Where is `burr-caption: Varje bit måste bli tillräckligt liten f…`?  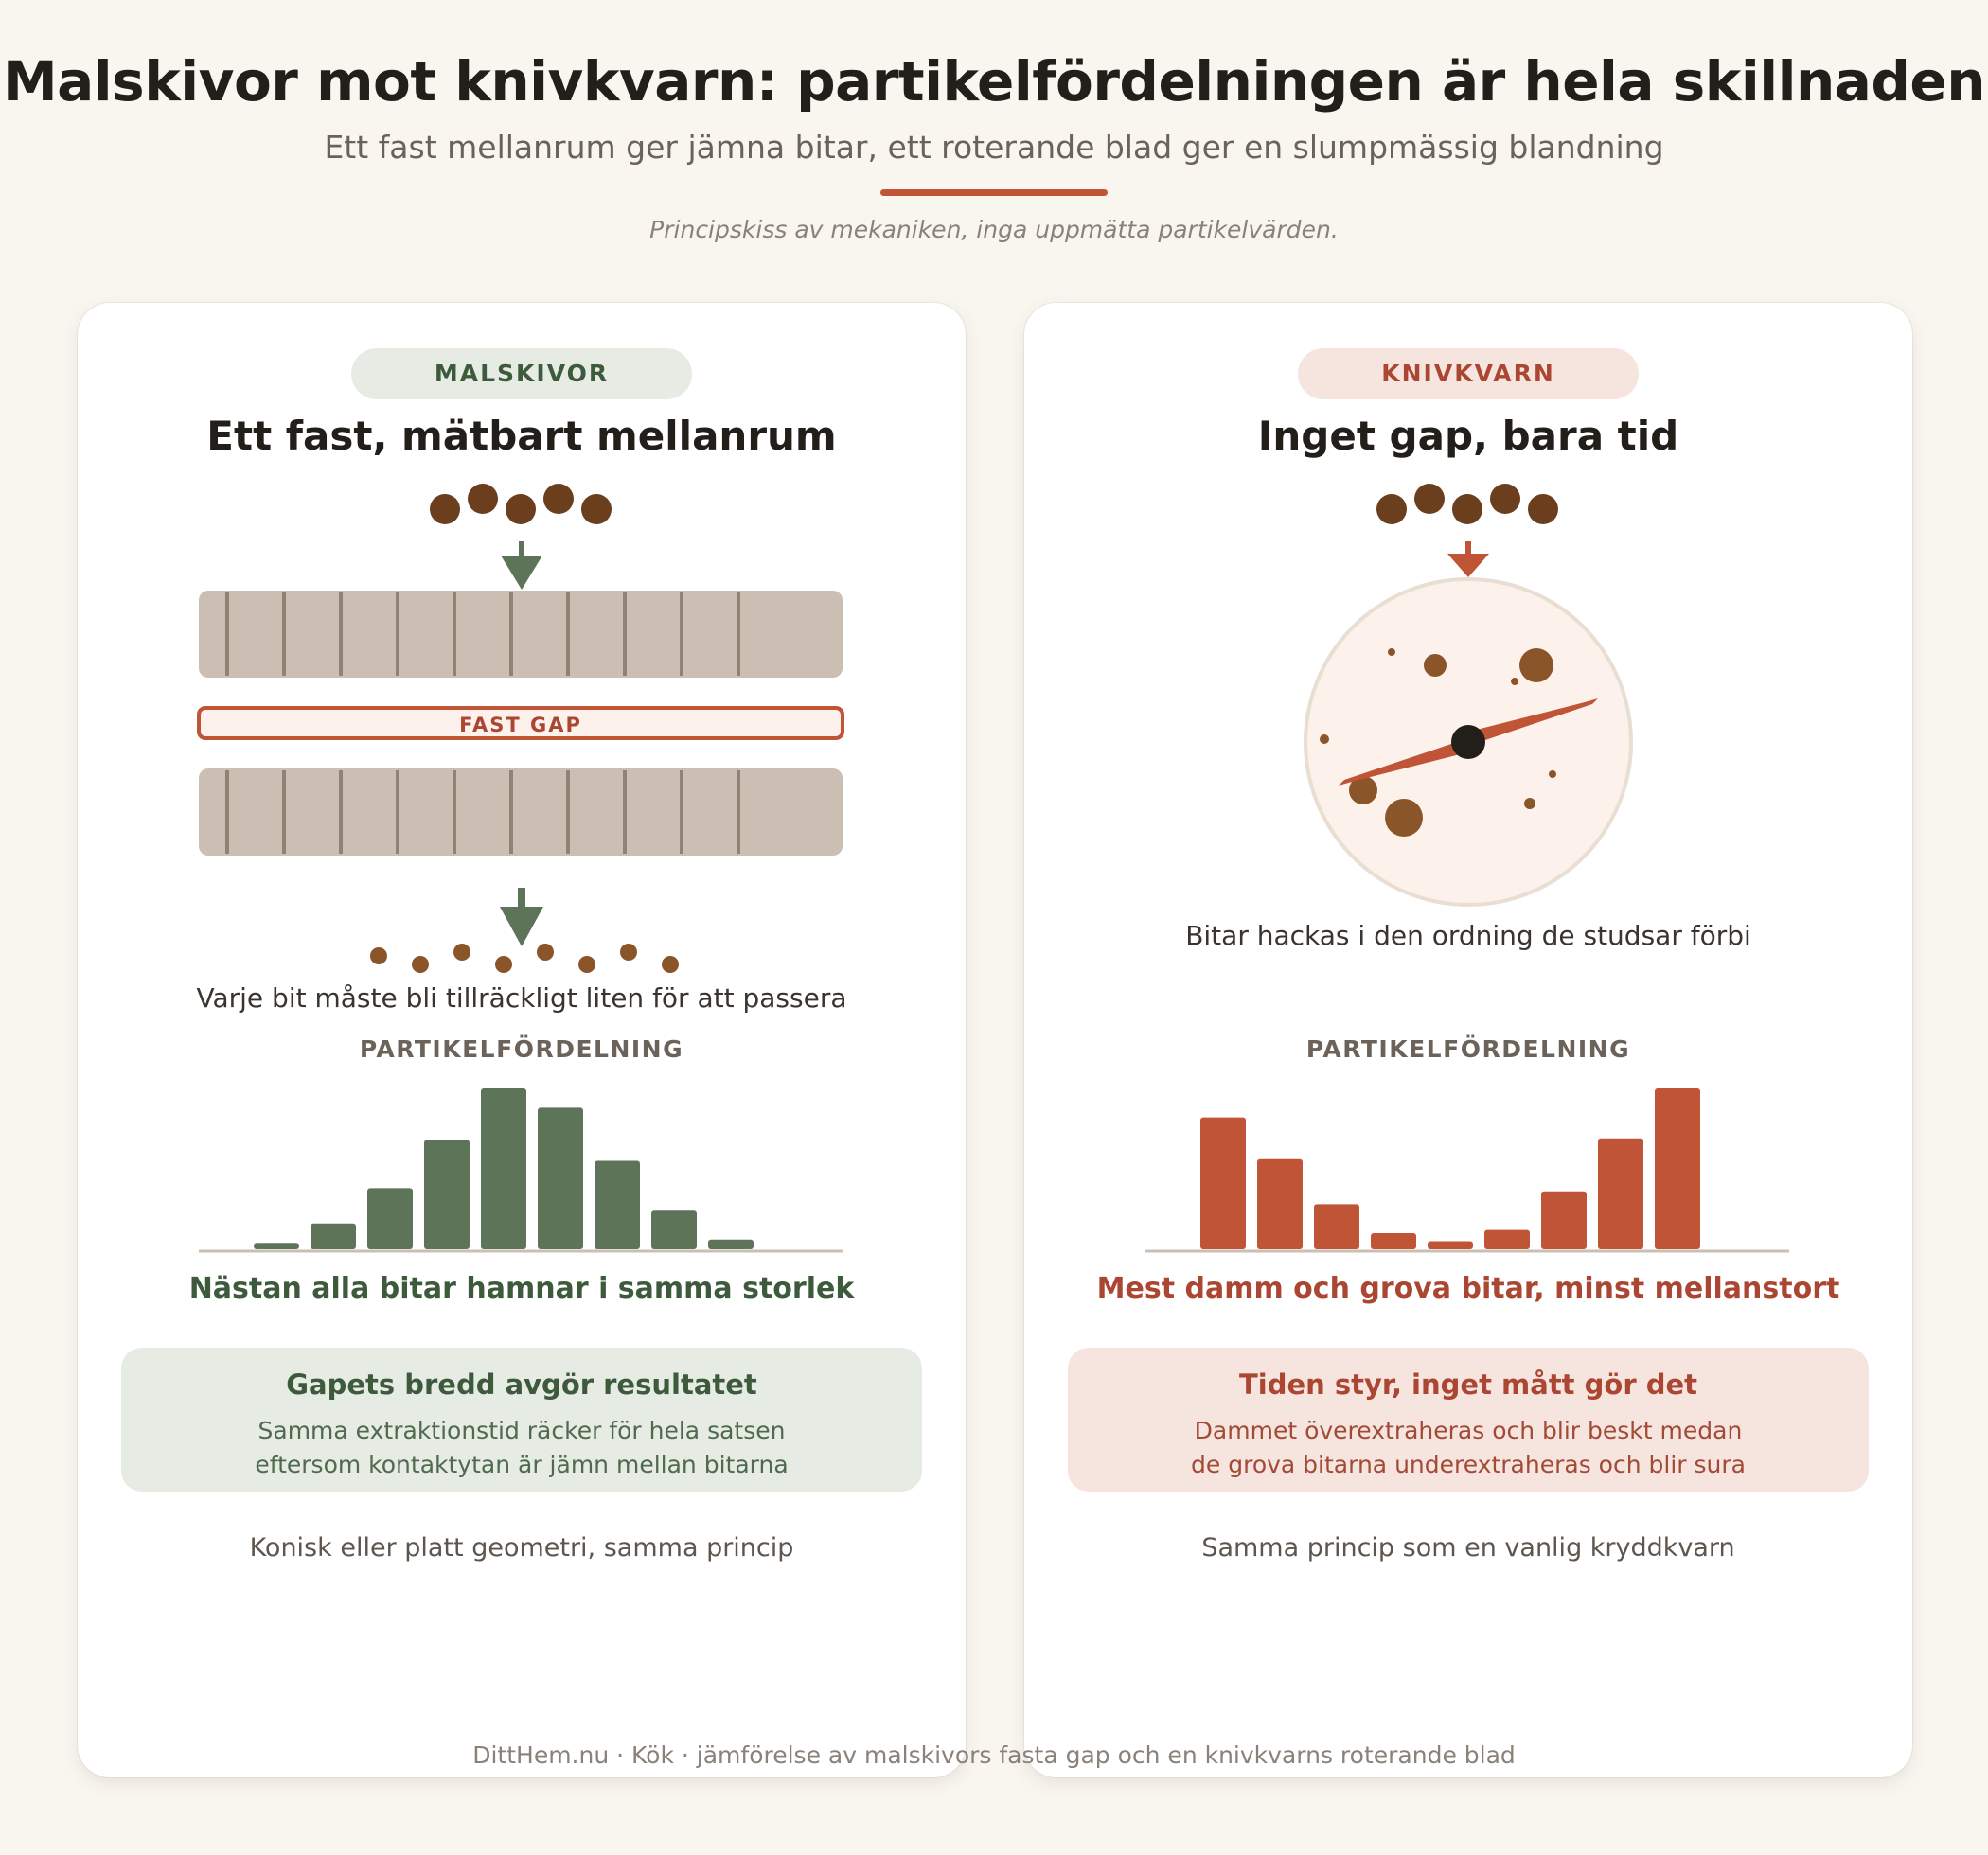
burr-caption: Varje bit måste bli tillräckligt liten f… is located at coordinates (521, 998).